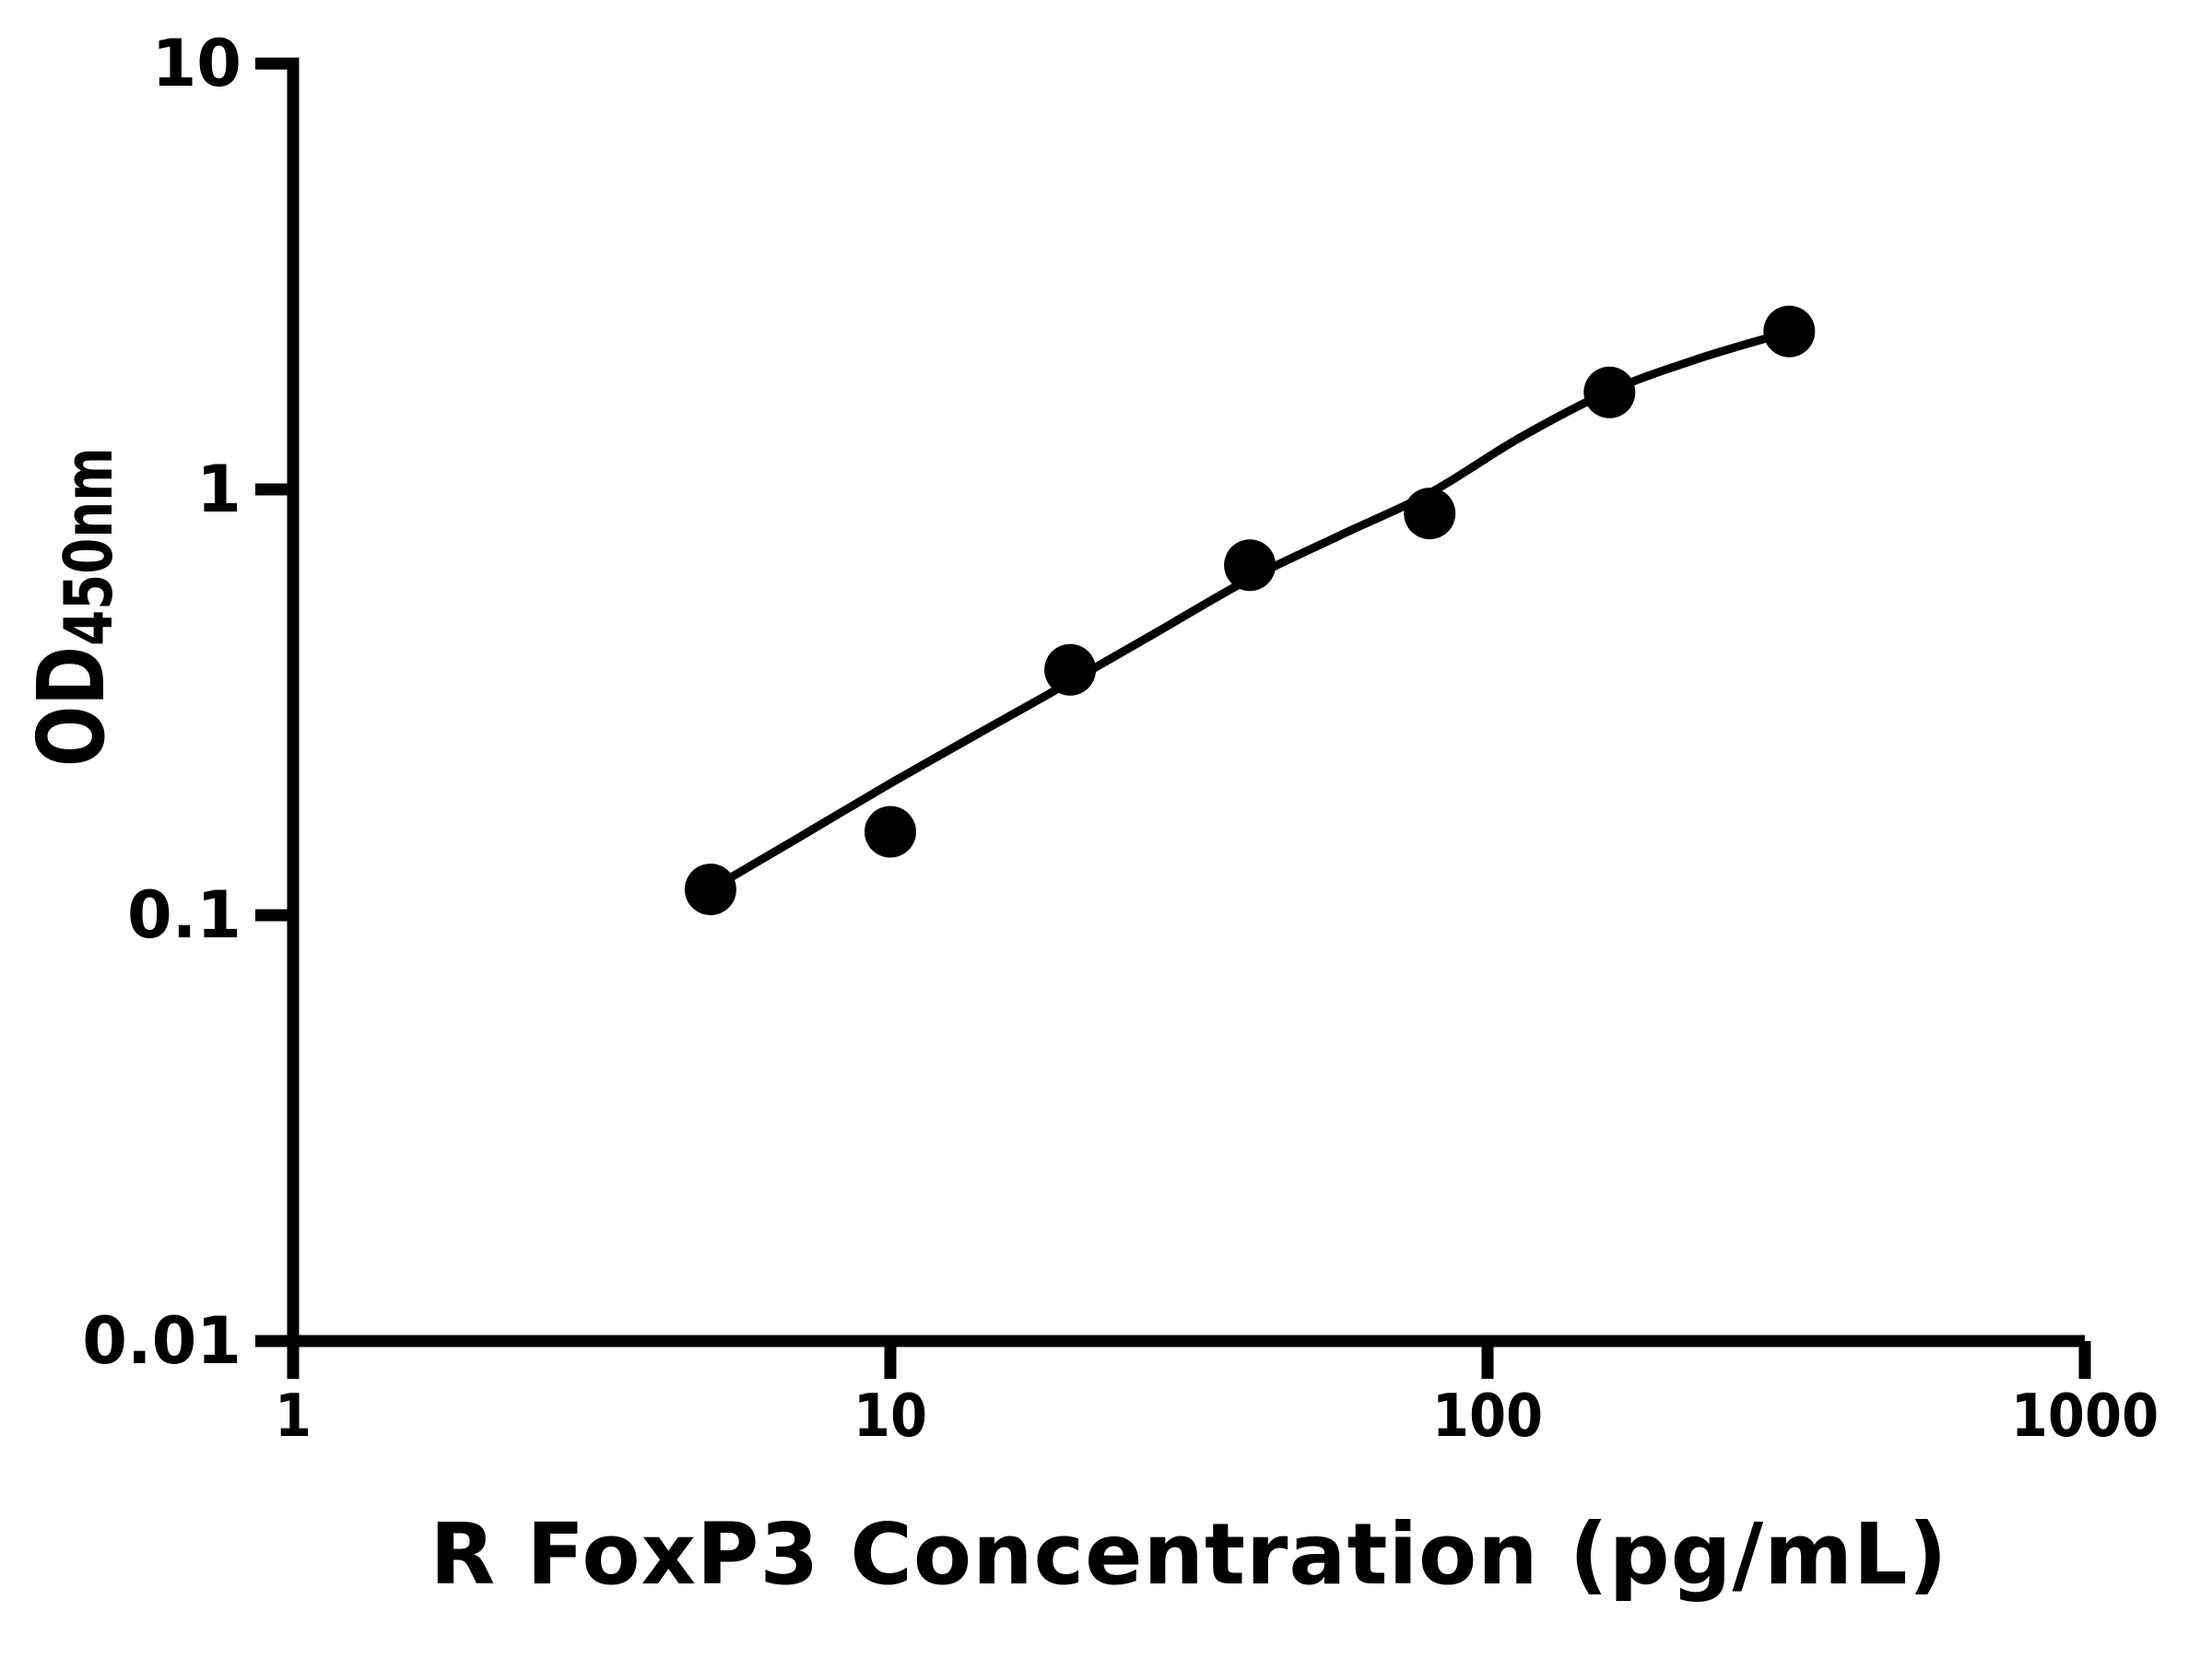 This screenshot has height=1659, width=2212. What do you see at coordinates (1487, 1416) in the screenshot?
I see `x-tick-label: 100` at bounding box center [1487, 1416].